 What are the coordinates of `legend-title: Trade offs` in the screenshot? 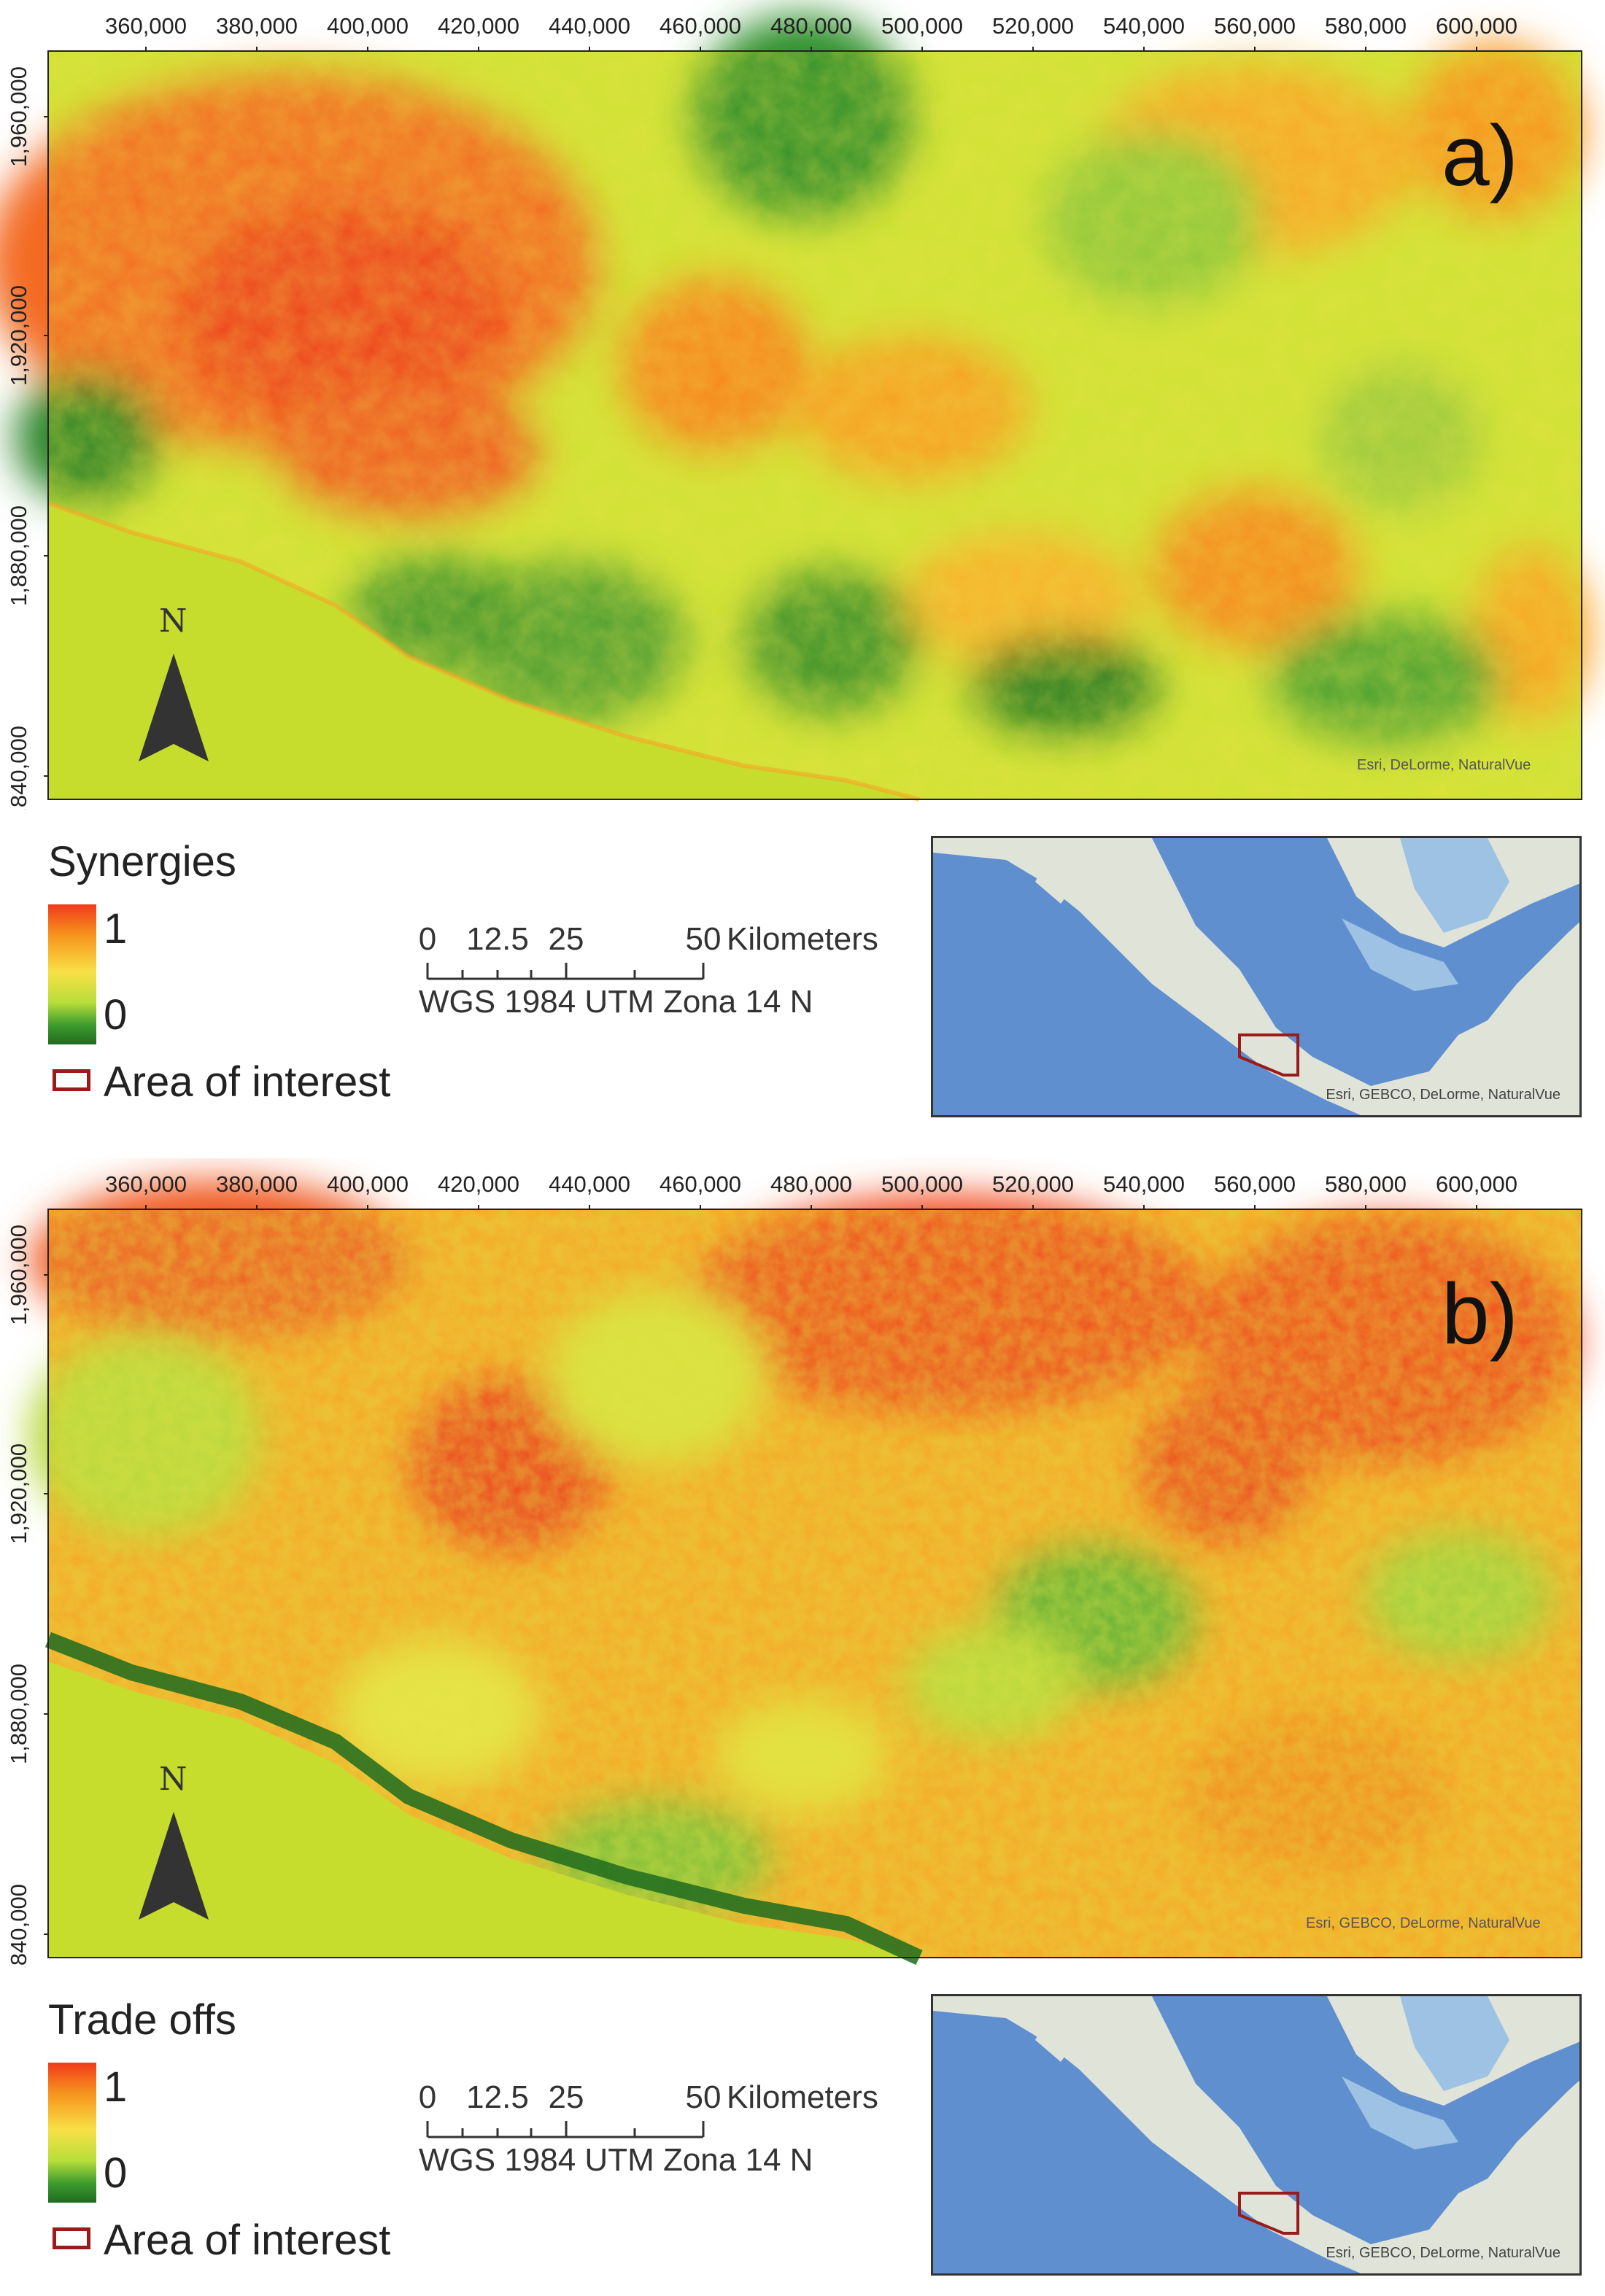 It's located at (142, 2020).